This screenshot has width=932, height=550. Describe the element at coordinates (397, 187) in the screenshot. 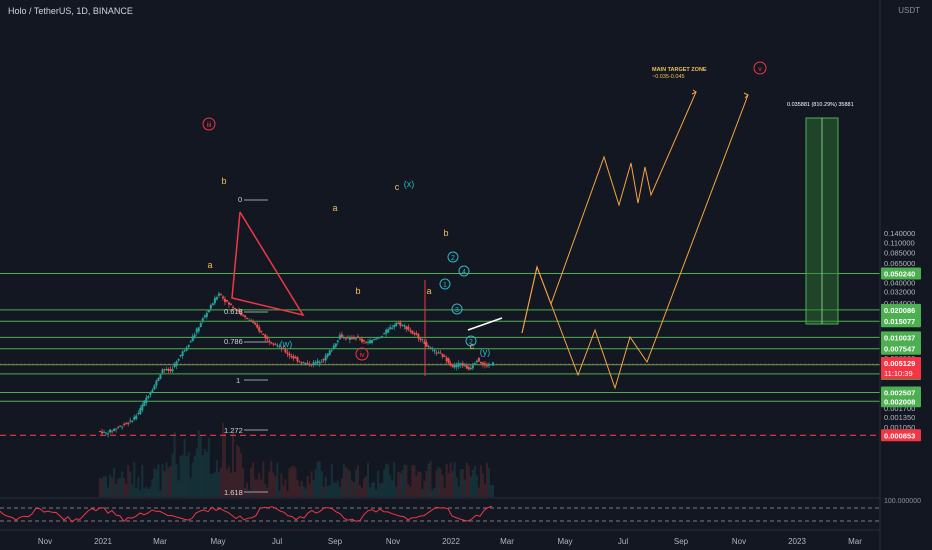

I see `wave-label-yellow: c` at that location.